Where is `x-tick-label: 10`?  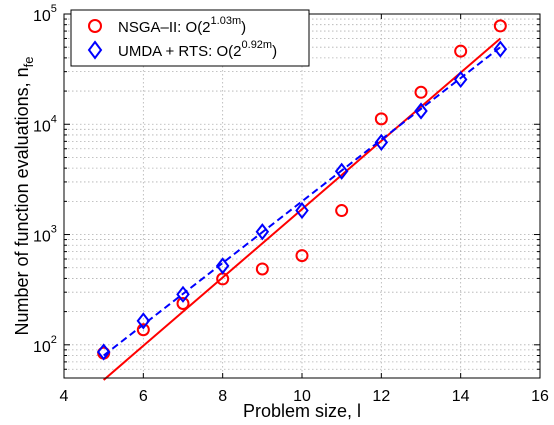 x-tick-label: 10 is located at coordinates (302, 396).